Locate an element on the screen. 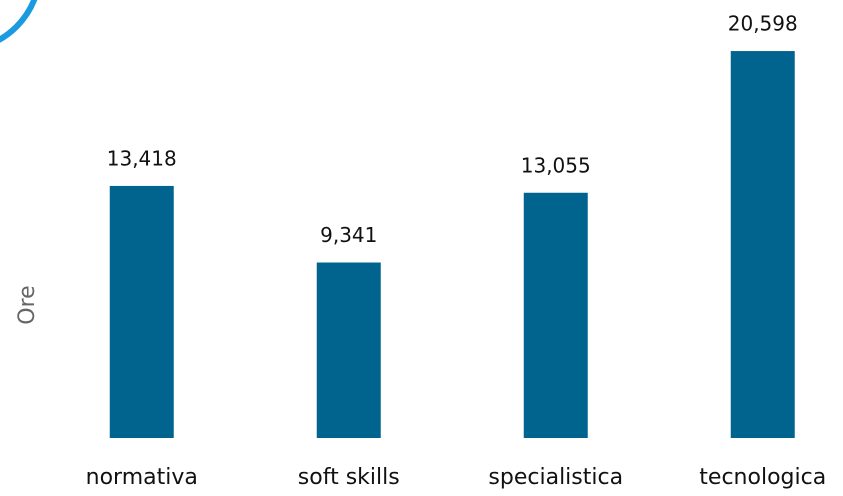  value-label: 9,341 is located at coordinates (348, 235).